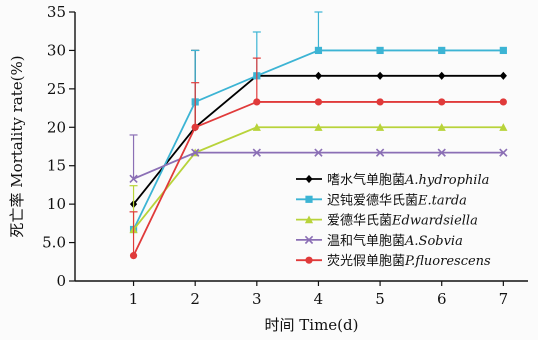  What do you see at coordinates (504, 299) in the screenshot?
I see `x-tick-label: 7` at bounding box center [504, 299].